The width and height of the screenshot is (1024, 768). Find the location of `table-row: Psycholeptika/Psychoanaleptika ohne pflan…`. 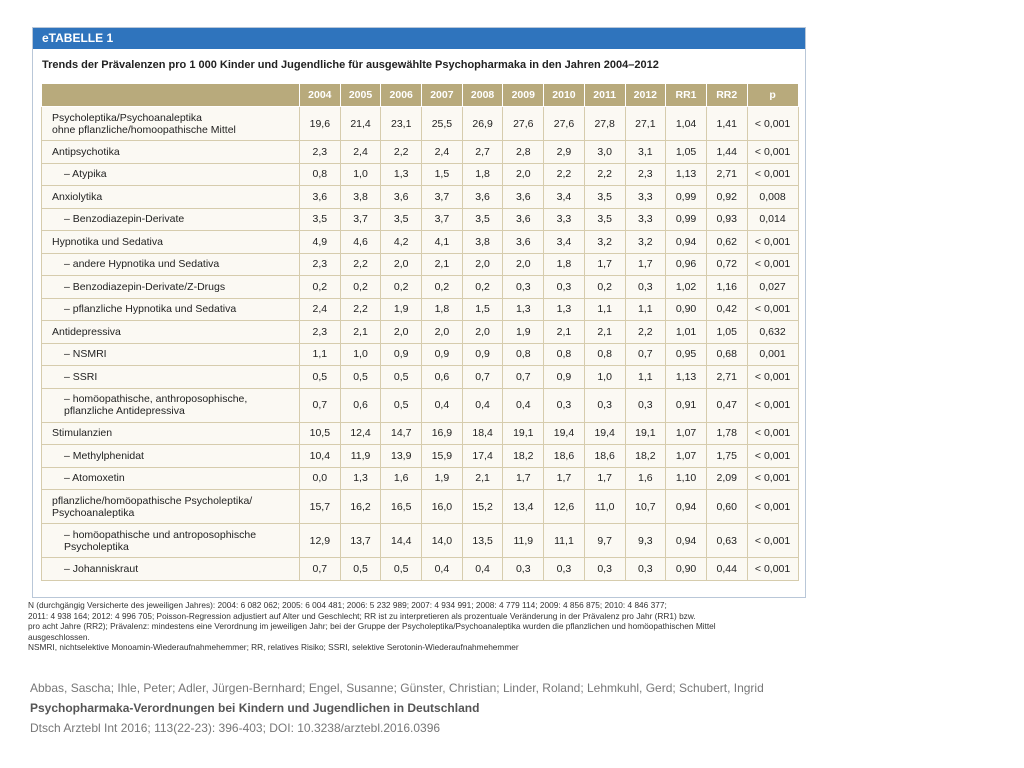

table-row: Psycholeptika/Psychoanaleptika ohne pflan… is located at coordinates (420, 123).